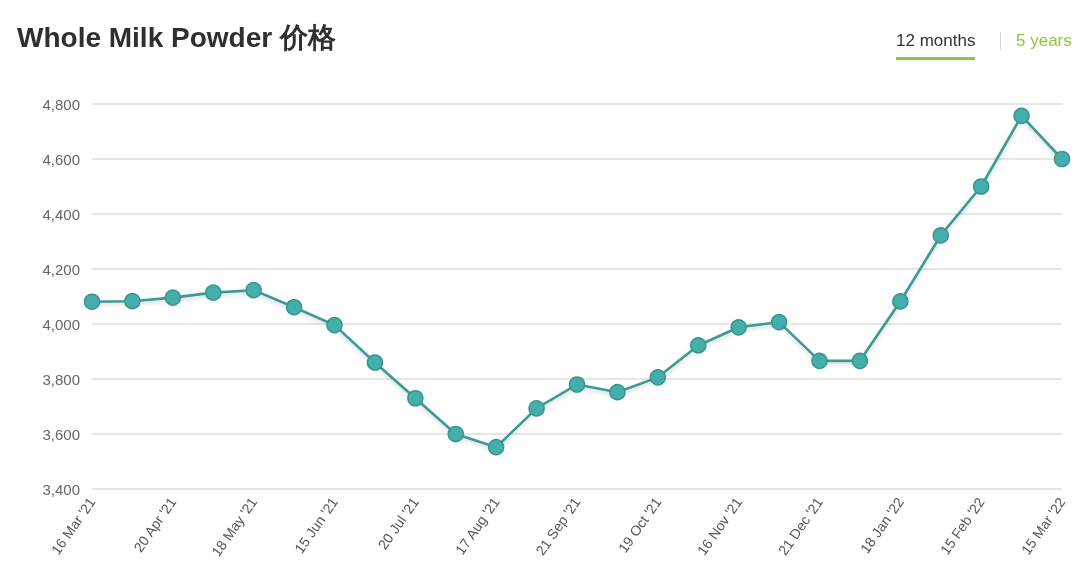  Describe the element at coordinates (61, 434) in the screenshot. I see `y-tick-label: 3,600` at that location.